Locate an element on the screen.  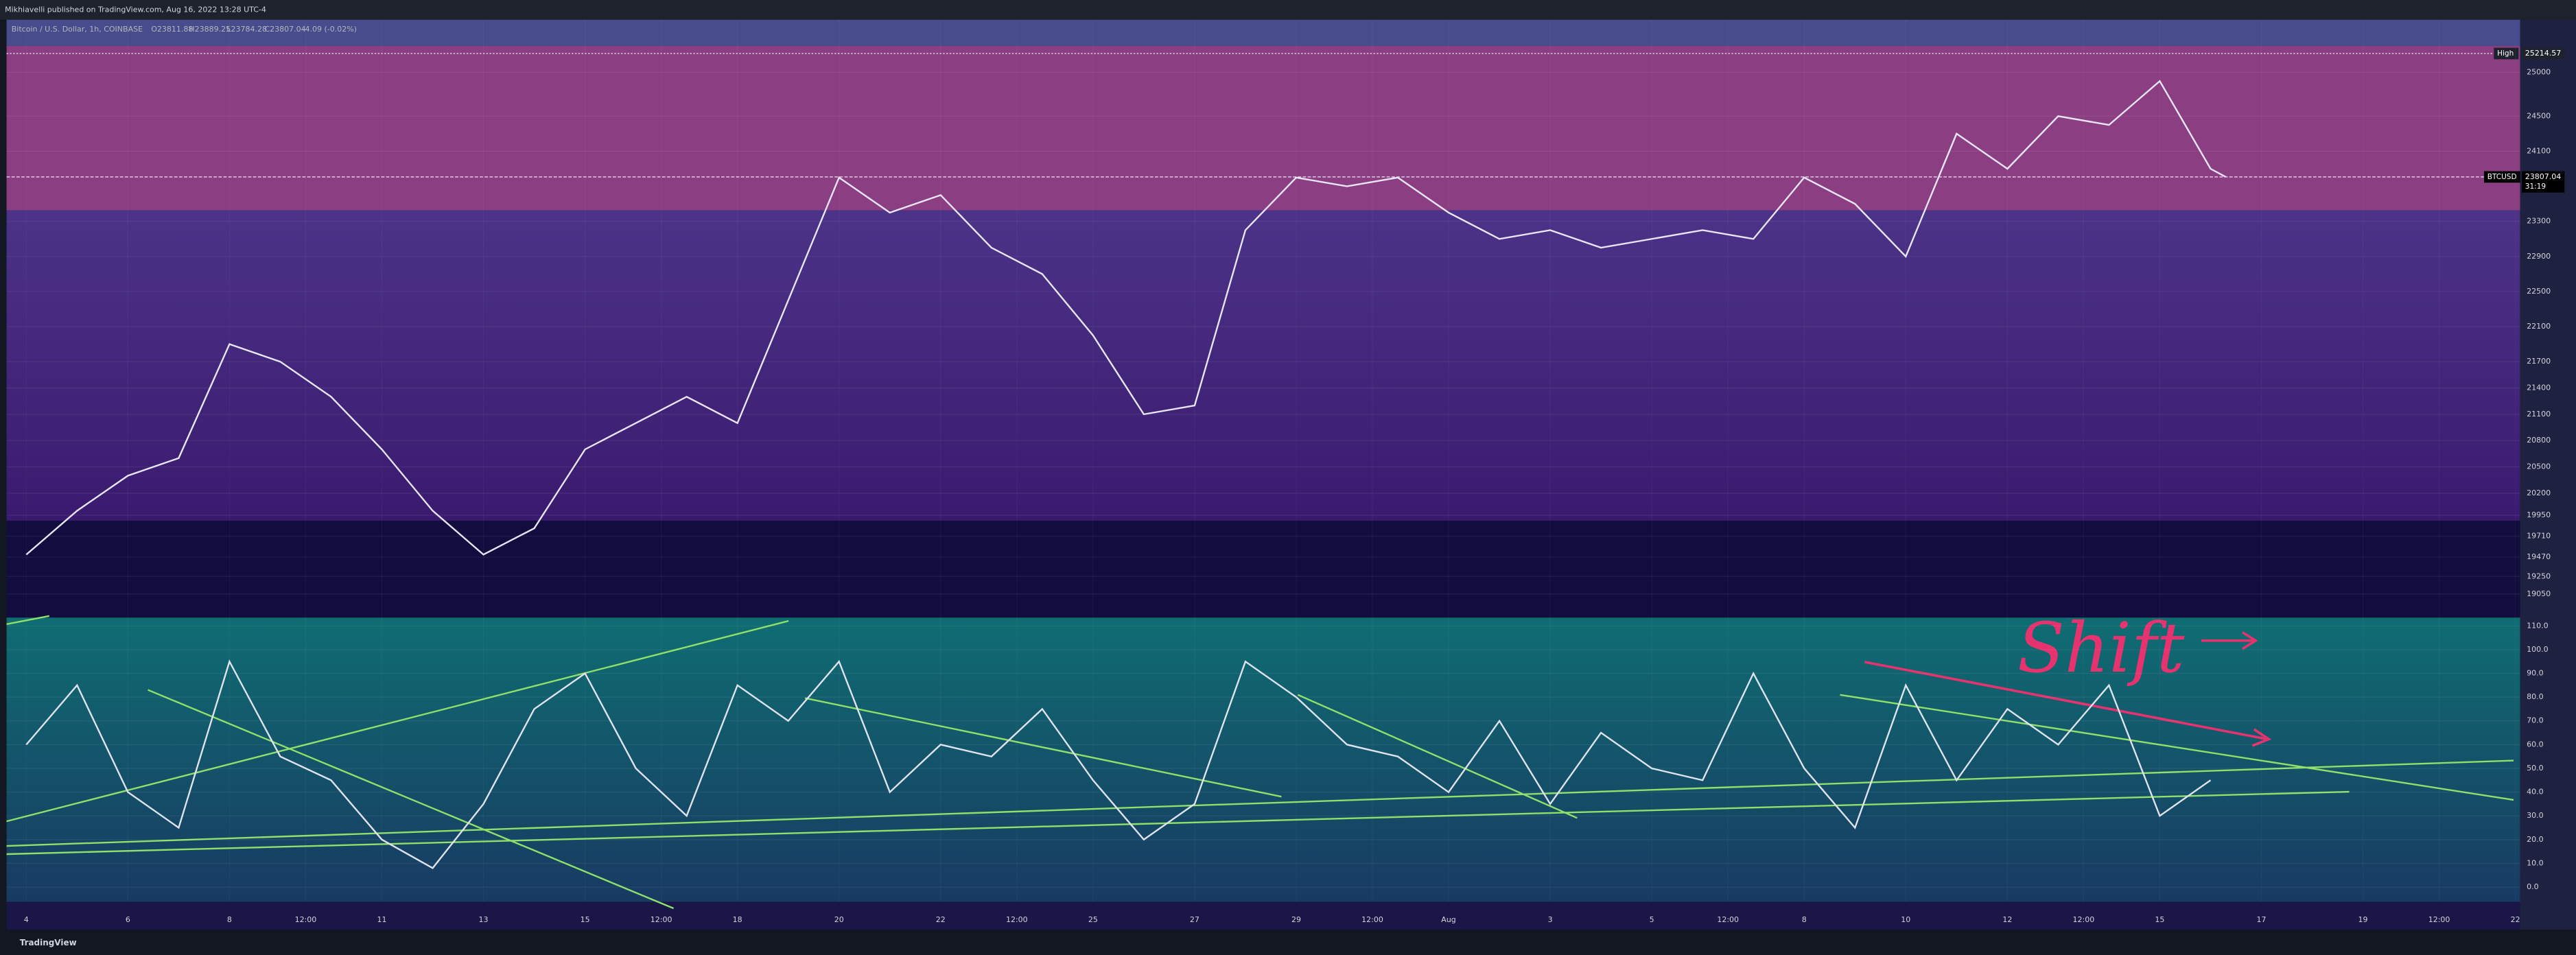
y-tick-label: 20.0 is located at coordinates (2535, 839).